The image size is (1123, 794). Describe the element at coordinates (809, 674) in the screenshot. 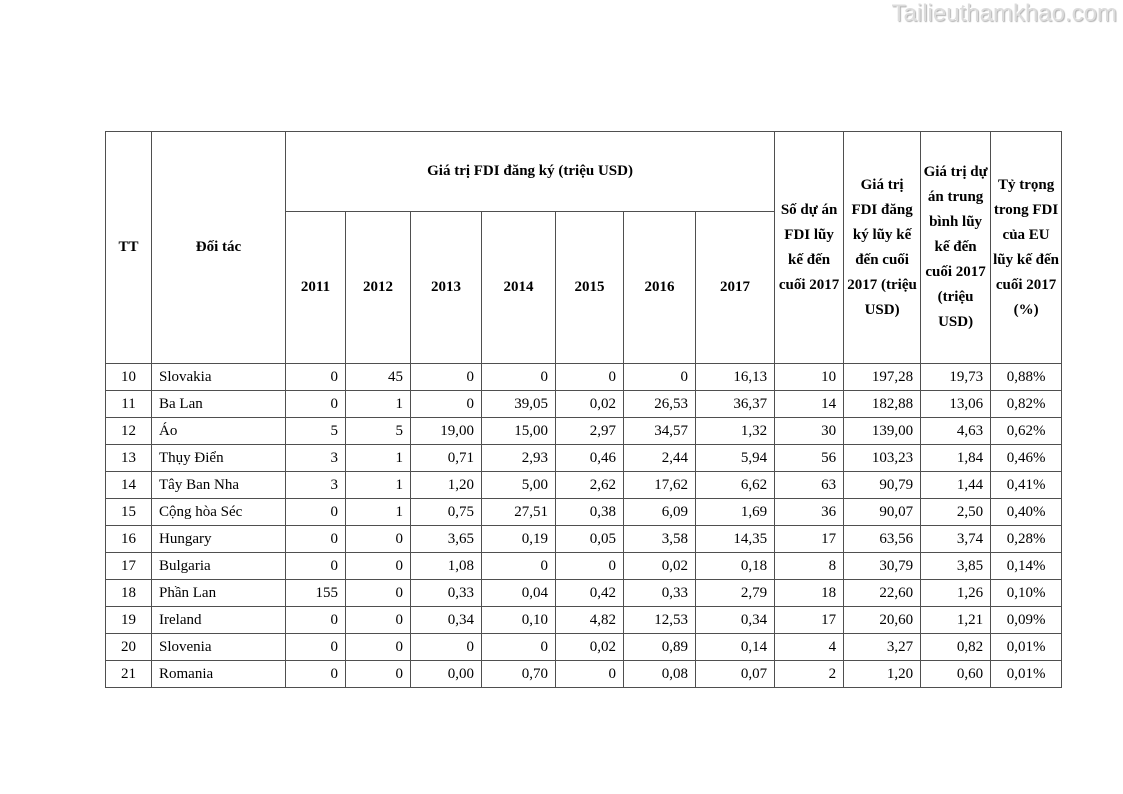

I see `projects-cum-value: 2` at that location.